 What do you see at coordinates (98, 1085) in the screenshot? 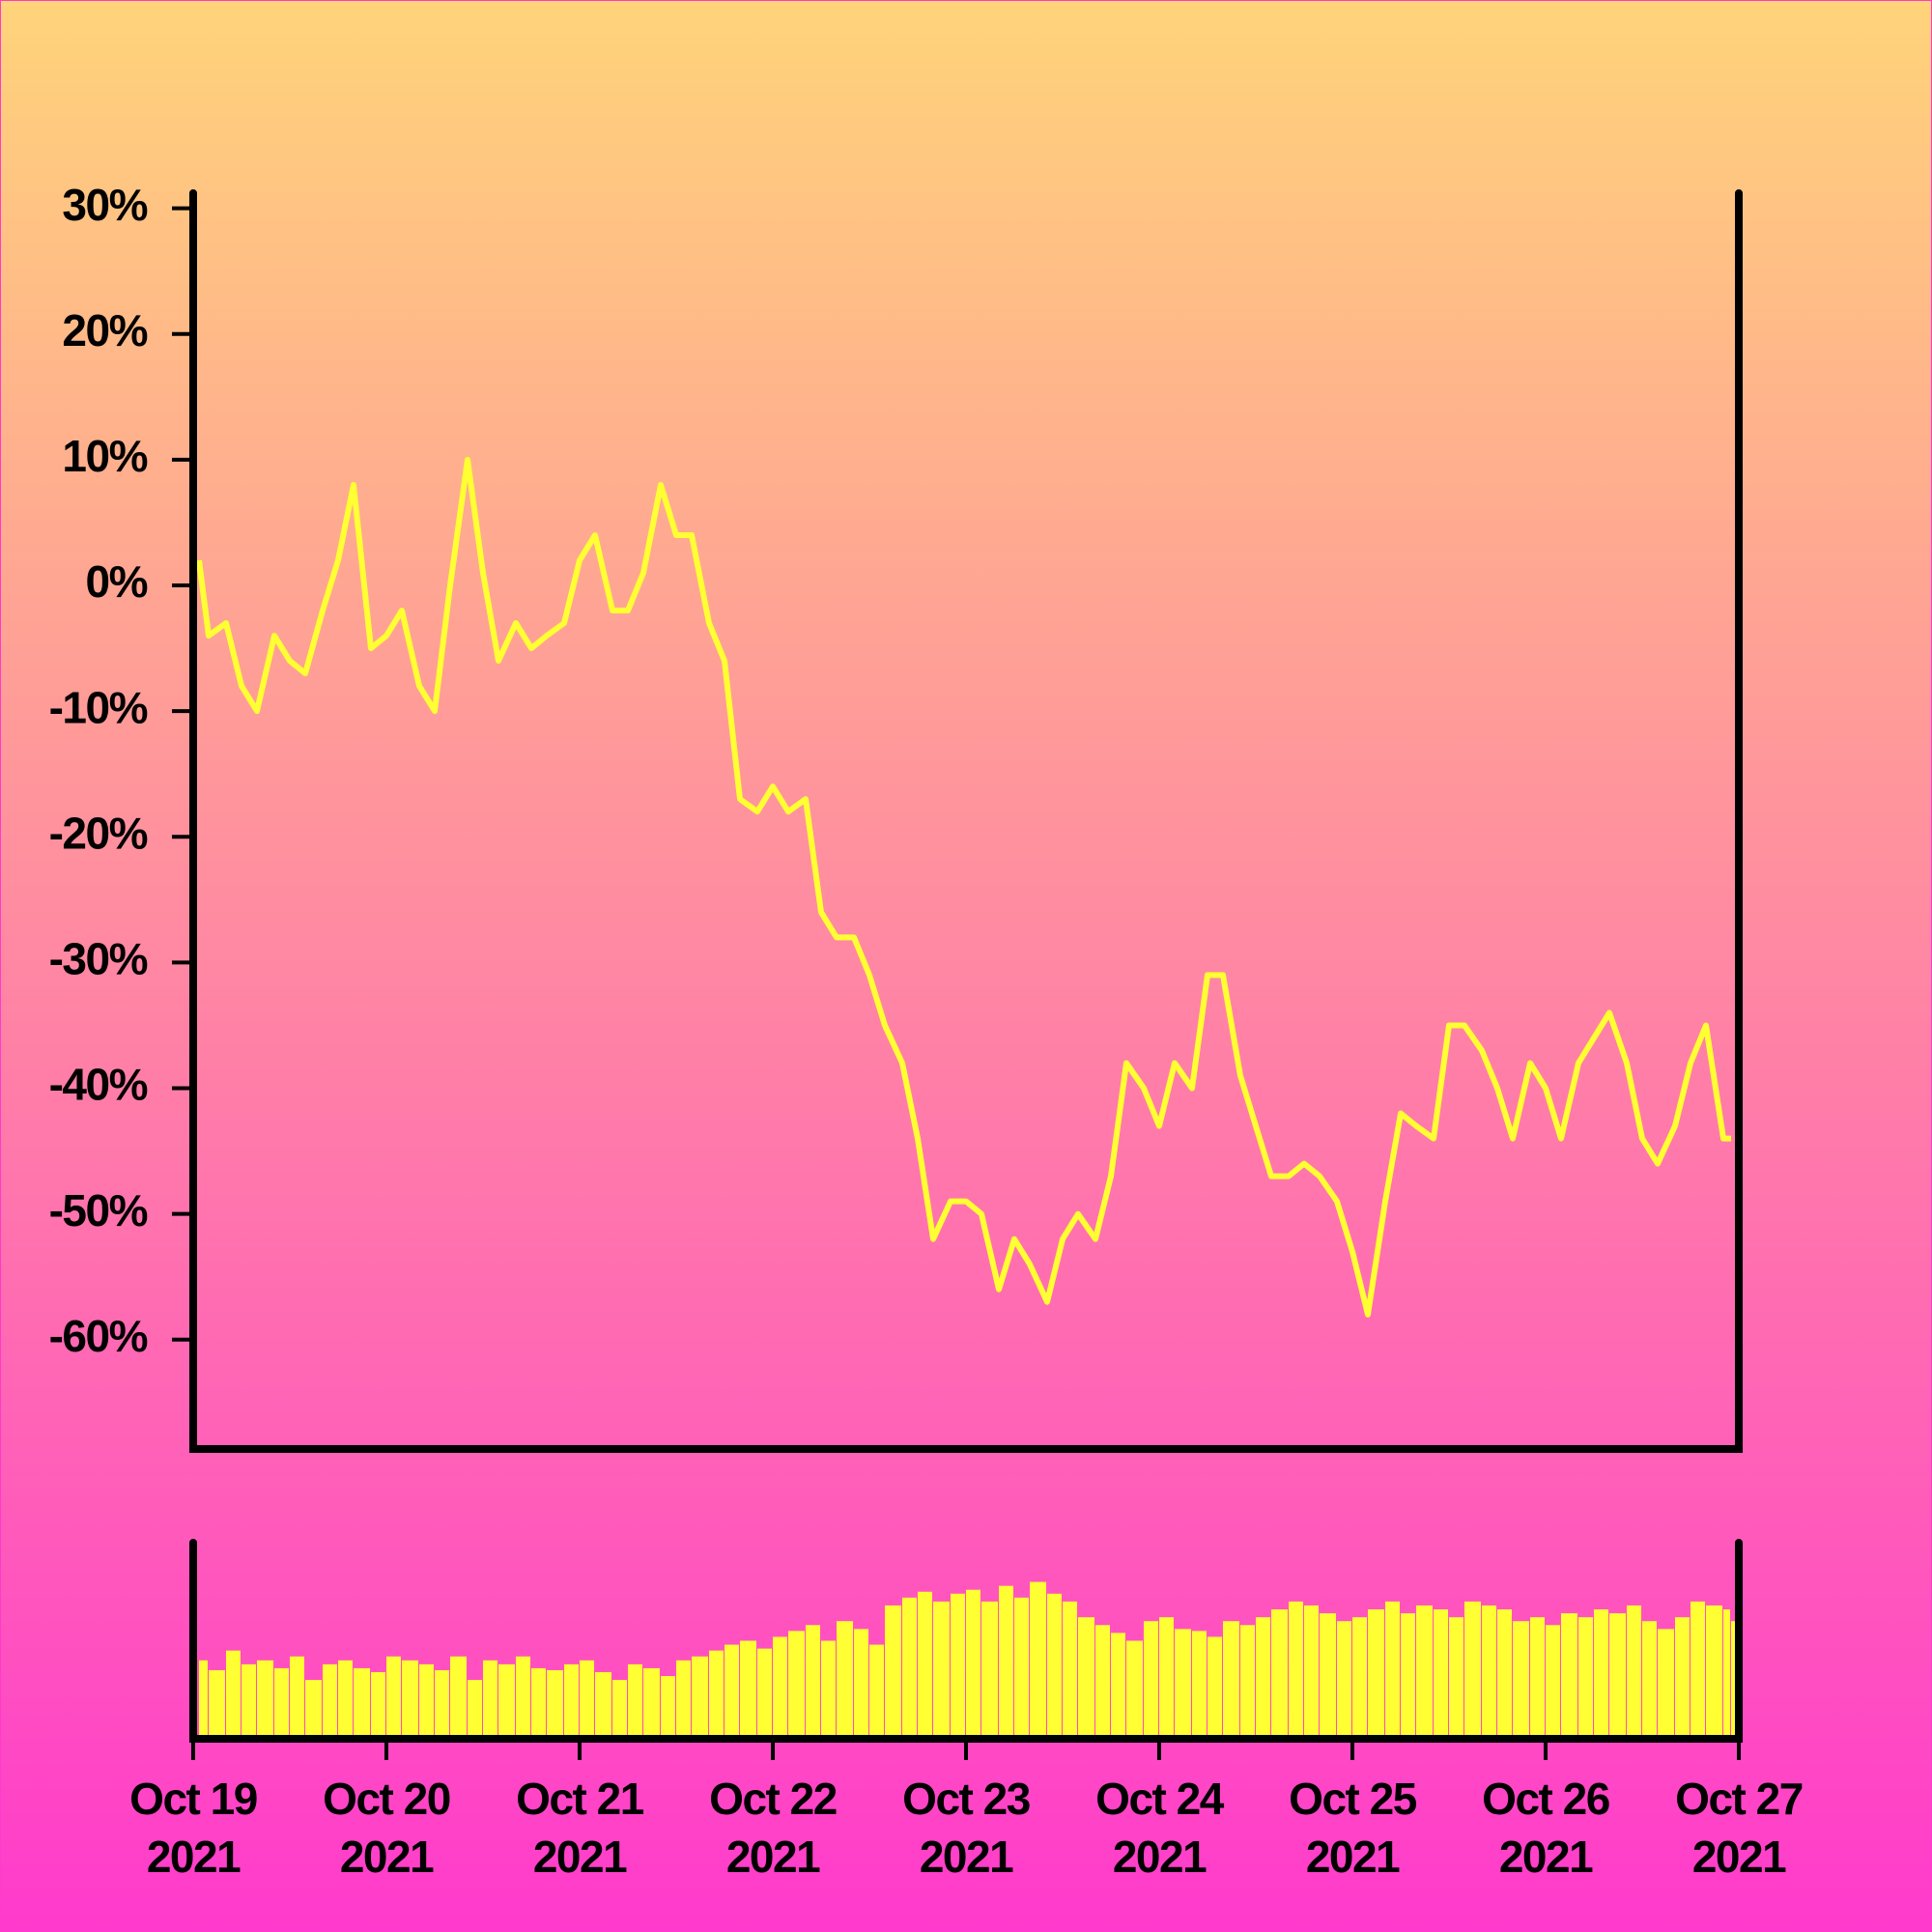
I see `y-tick-label: -40%` at bounding box center [98, 1085].